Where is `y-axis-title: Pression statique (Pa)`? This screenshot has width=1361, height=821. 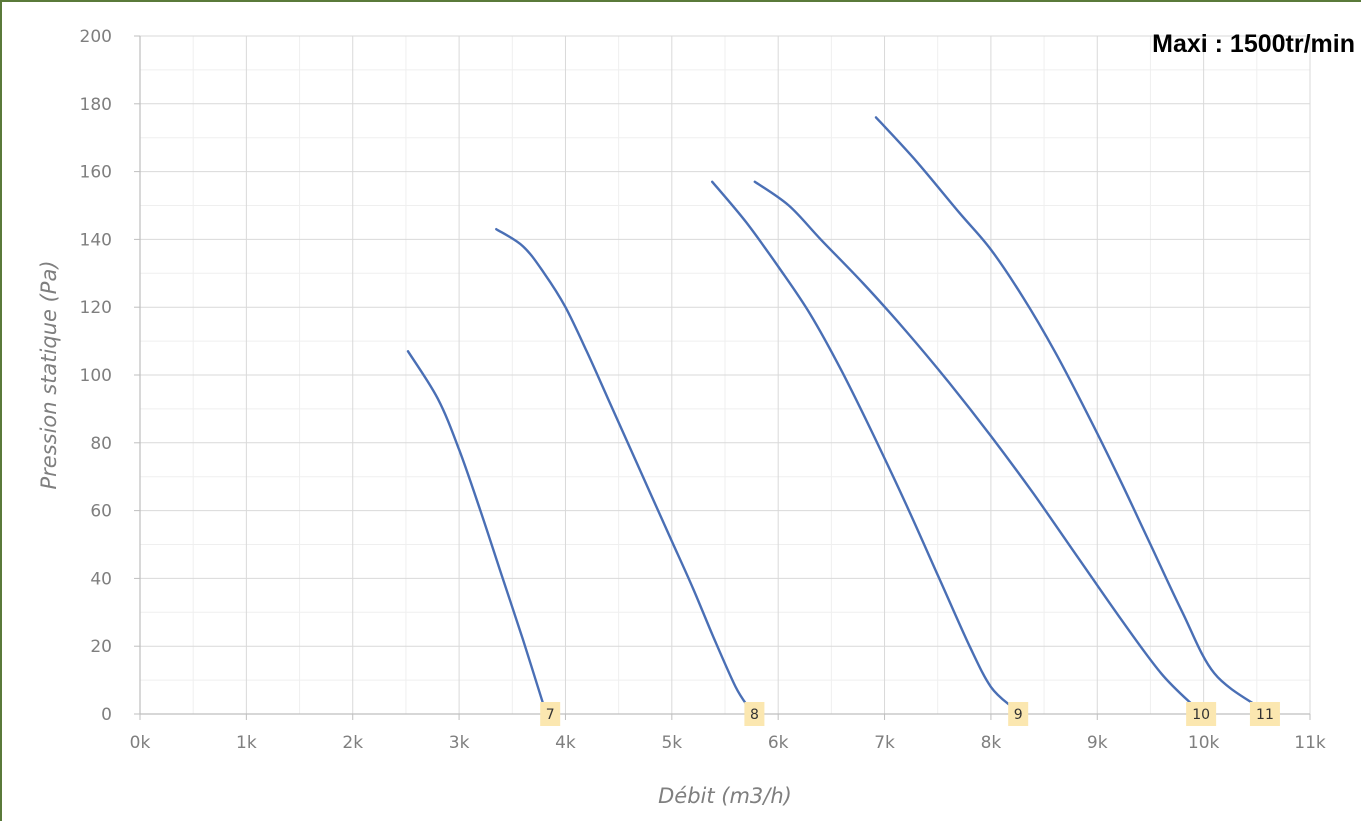 y-axis-title: Pression statique (Pa) is located at coordinates (49, 374).